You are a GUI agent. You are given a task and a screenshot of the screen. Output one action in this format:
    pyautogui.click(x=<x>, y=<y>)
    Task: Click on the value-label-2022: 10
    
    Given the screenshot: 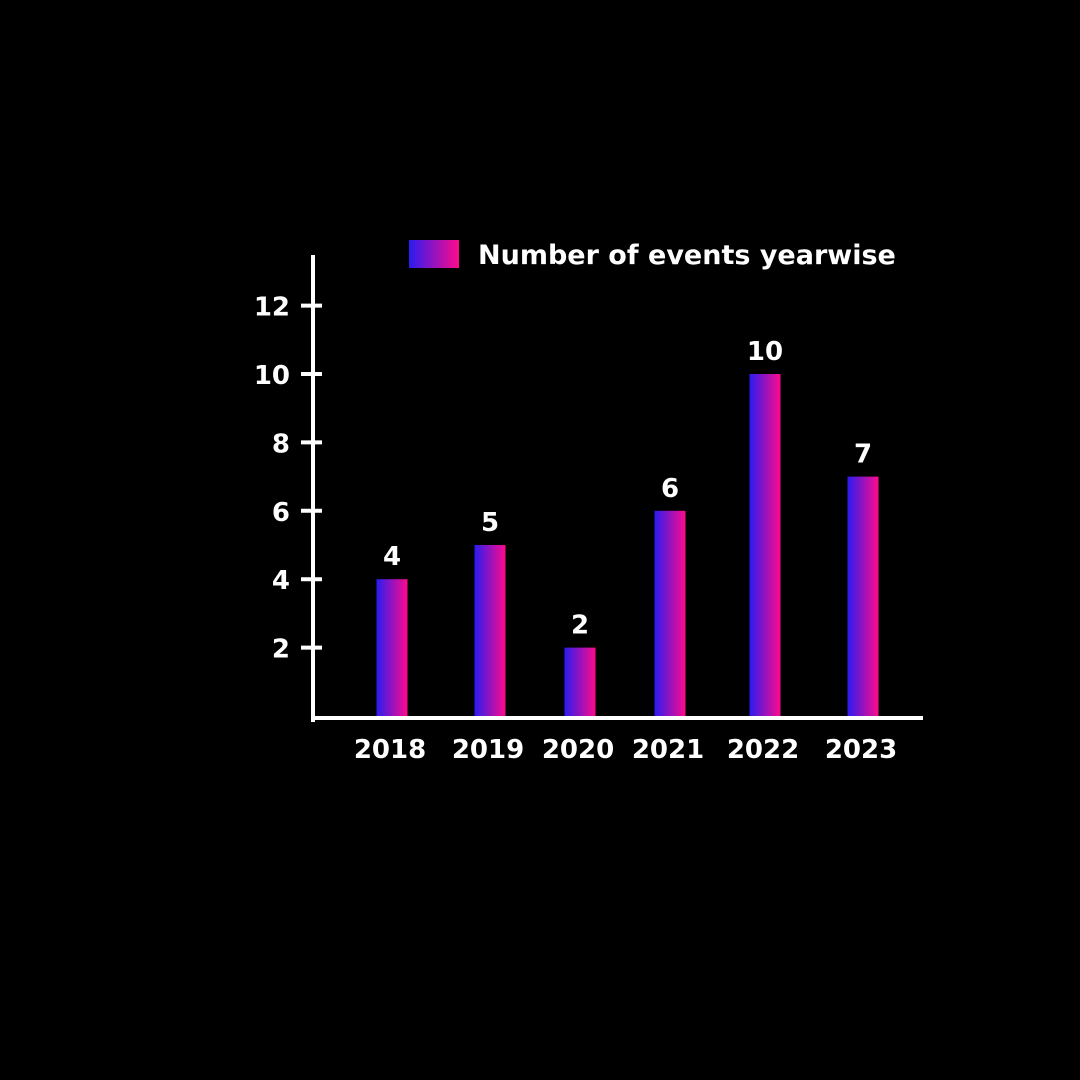 What is the action you would take?
    pyautogui.click(x=765, y=352)
    